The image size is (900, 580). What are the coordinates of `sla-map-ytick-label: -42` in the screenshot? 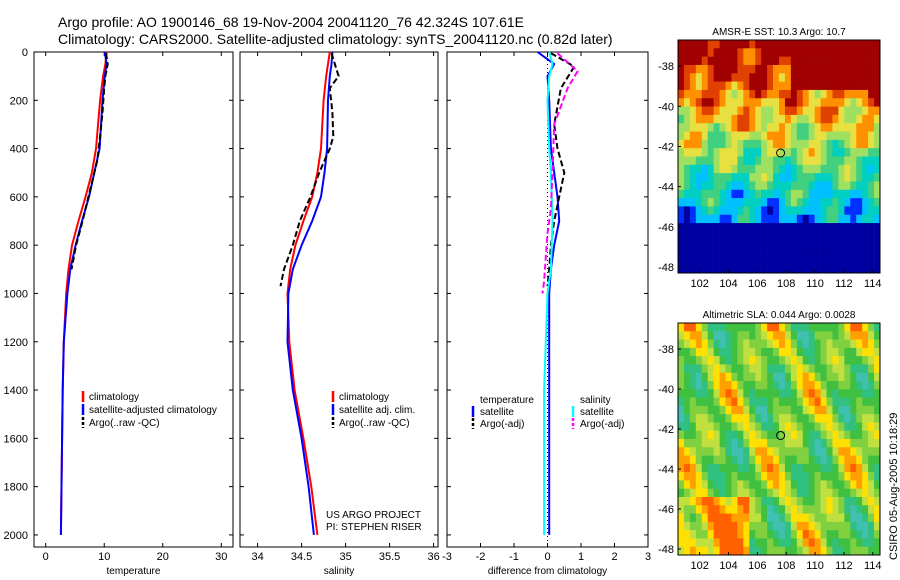 It's located at (666, 430).